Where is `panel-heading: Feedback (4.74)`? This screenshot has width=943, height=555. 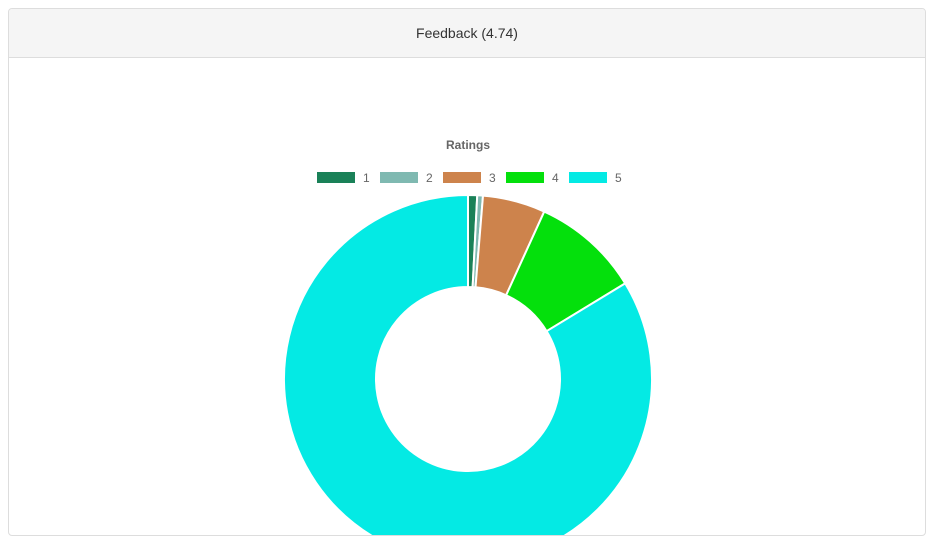 panel-heading: Feedback (4.74) is located at coordinates (467, 33).